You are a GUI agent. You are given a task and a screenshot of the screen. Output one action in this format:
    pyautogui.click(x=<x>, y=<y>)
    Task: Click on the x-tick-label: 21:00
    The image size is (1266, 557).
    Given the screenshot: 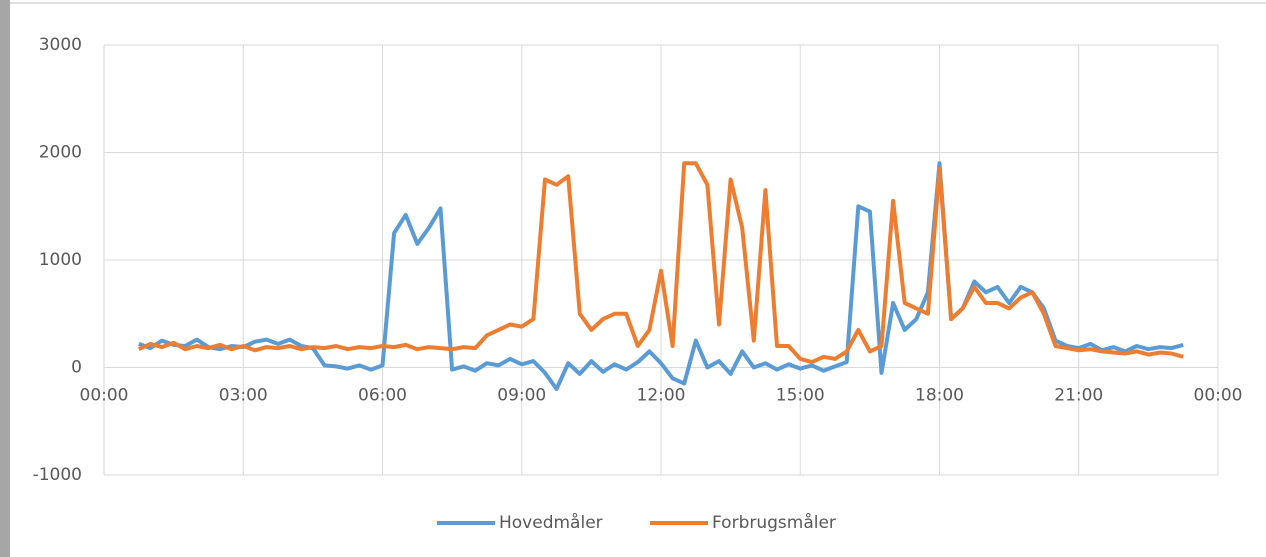 What is the action you would take?
    pyautogui.click(x=1078, y=396)
    